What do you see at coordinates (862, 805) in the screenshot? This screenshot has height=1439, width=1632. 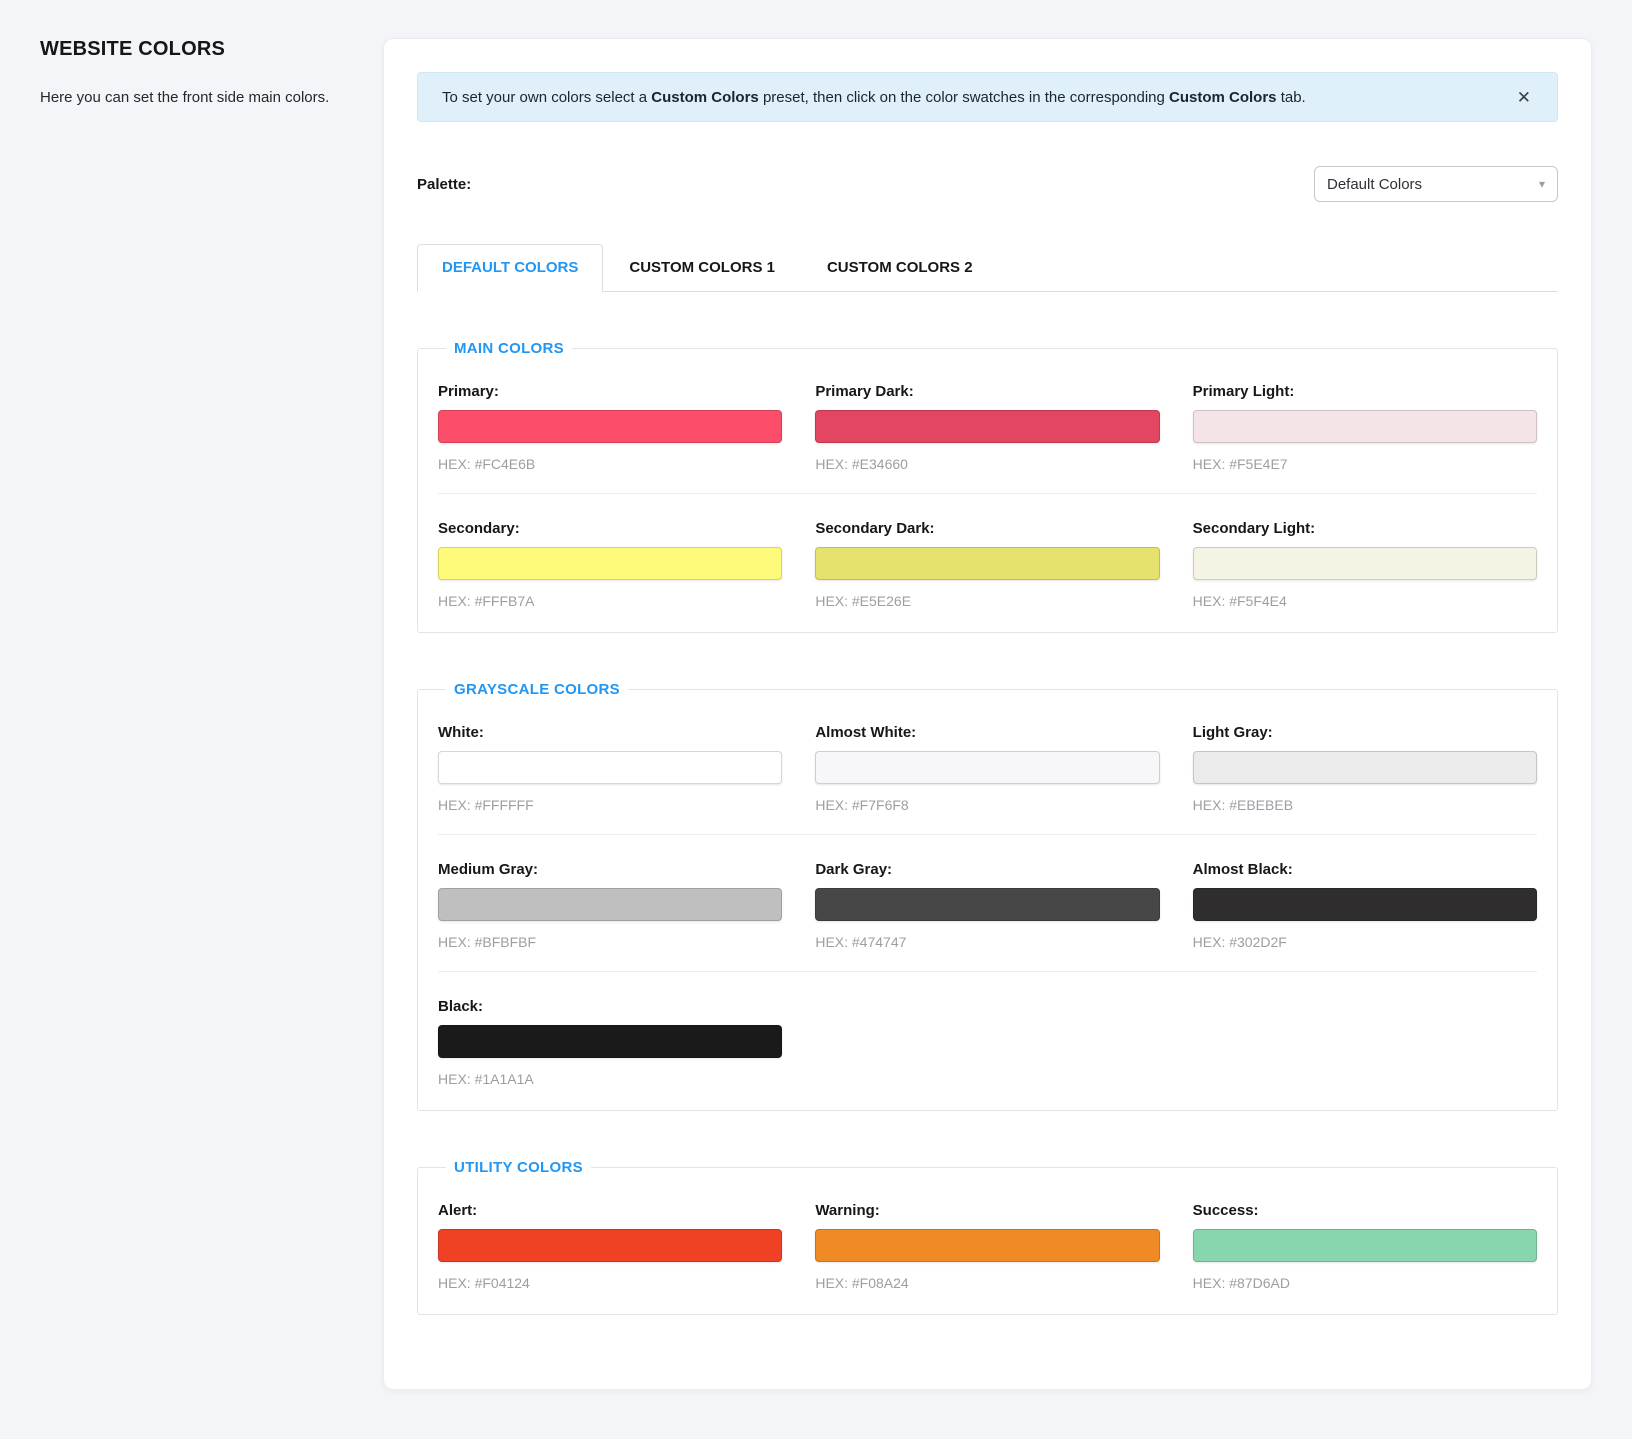 I see `hex-value: HEX: #F7F6F8` at bounding box center [862, 805].